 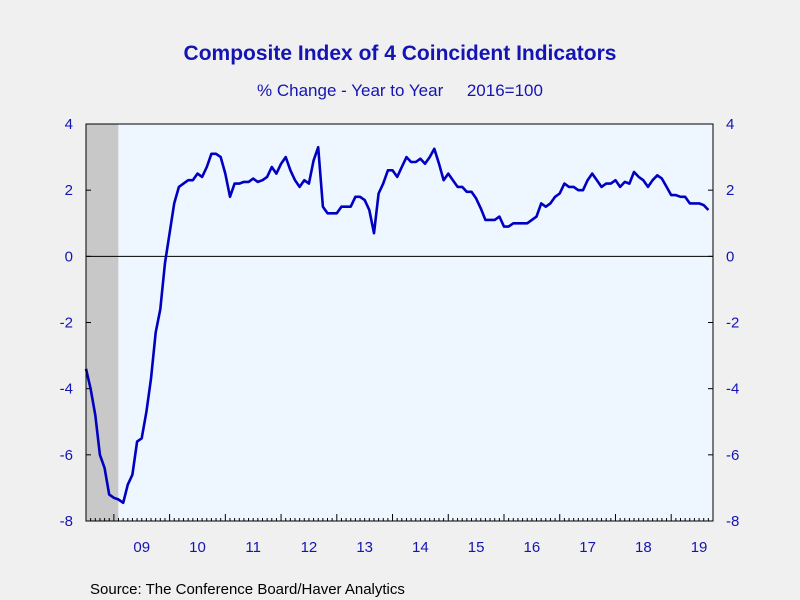 I want to click on x-tick-label: 13, so click(x=364, y=547).